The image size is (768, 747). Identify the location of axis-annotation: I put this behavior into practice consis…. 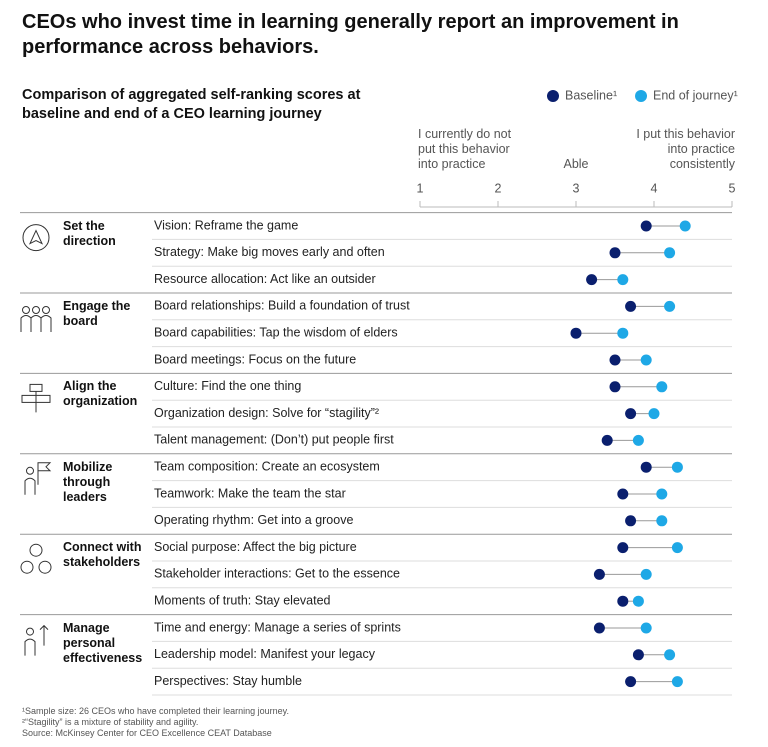
(685, 149).